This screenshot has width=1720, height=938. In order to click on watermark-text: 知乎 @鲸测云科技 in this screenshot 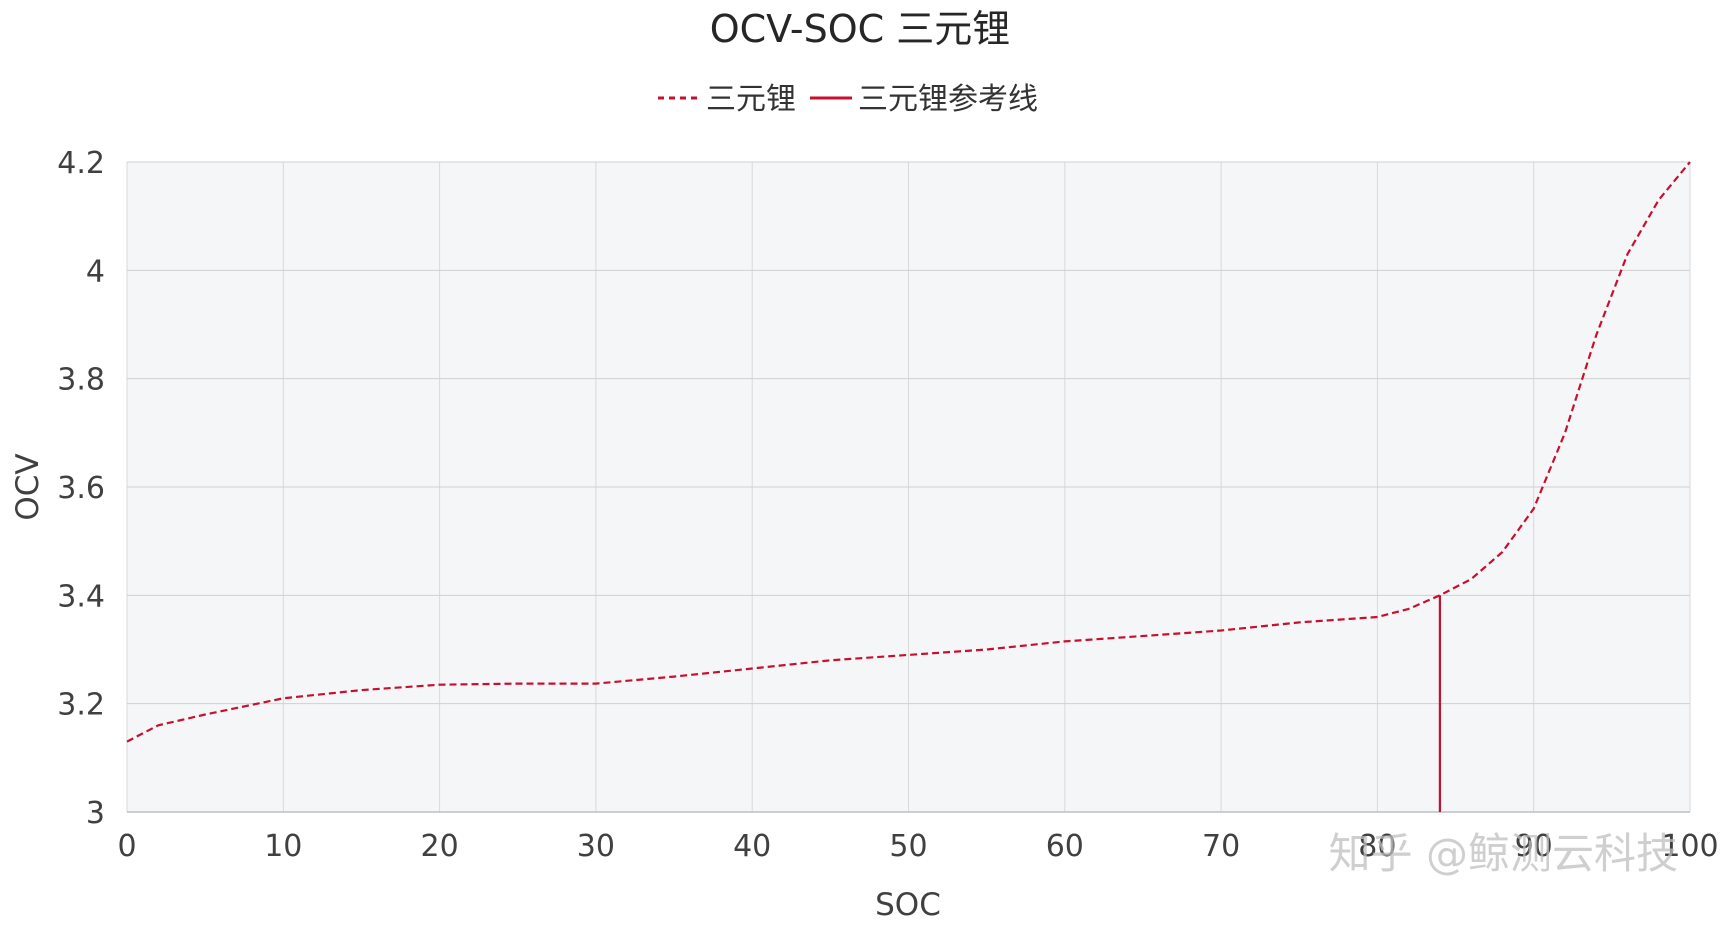, I will do `click(1503, 853)`.